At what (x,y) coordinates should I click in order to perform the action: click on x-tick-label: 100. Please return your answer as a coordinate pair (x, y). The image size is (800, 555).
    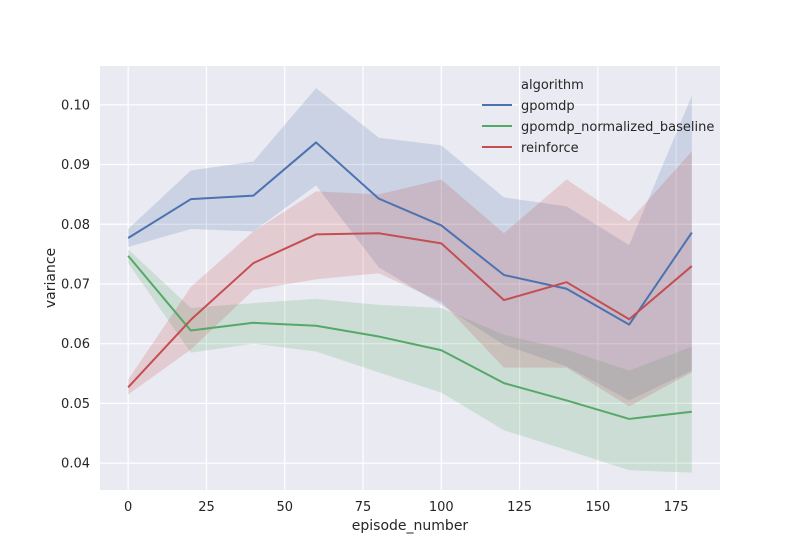
    Looking at the image, I should click on (441, 507).